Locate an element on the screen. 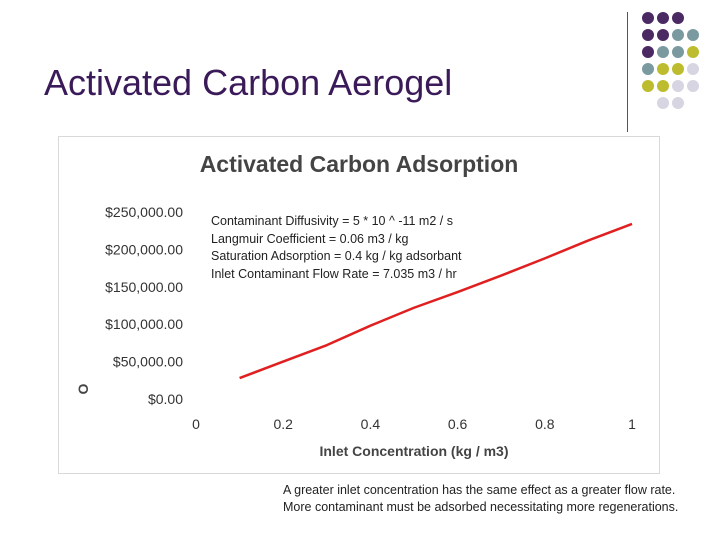  x-tick-label: 1 is located at coordinates (632, 424).